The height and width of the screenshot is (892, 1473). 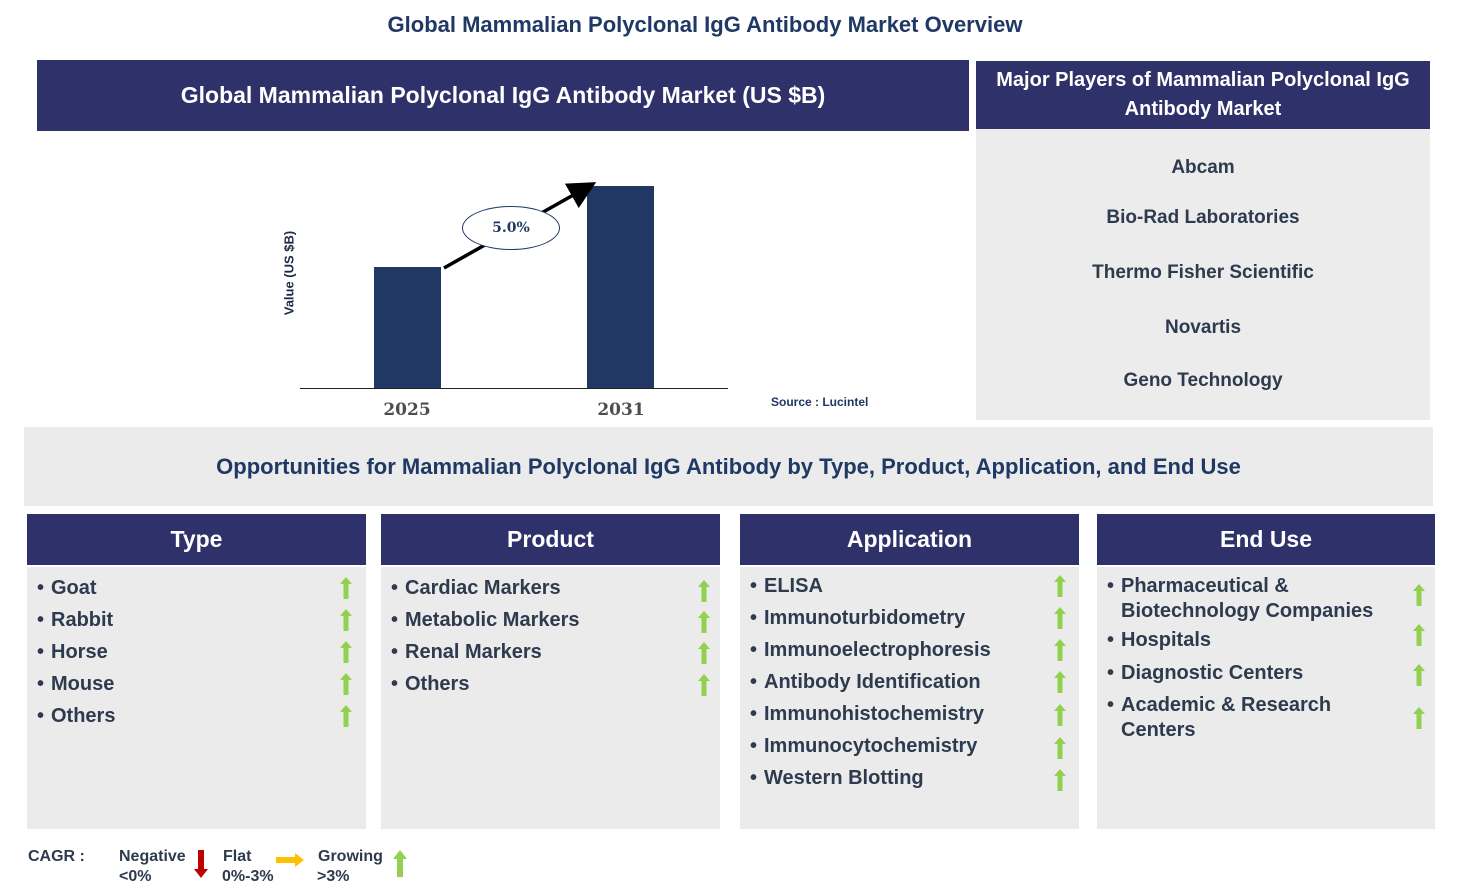 I want to click on legend-negative-range: <0%, so click(x=135, y=876).